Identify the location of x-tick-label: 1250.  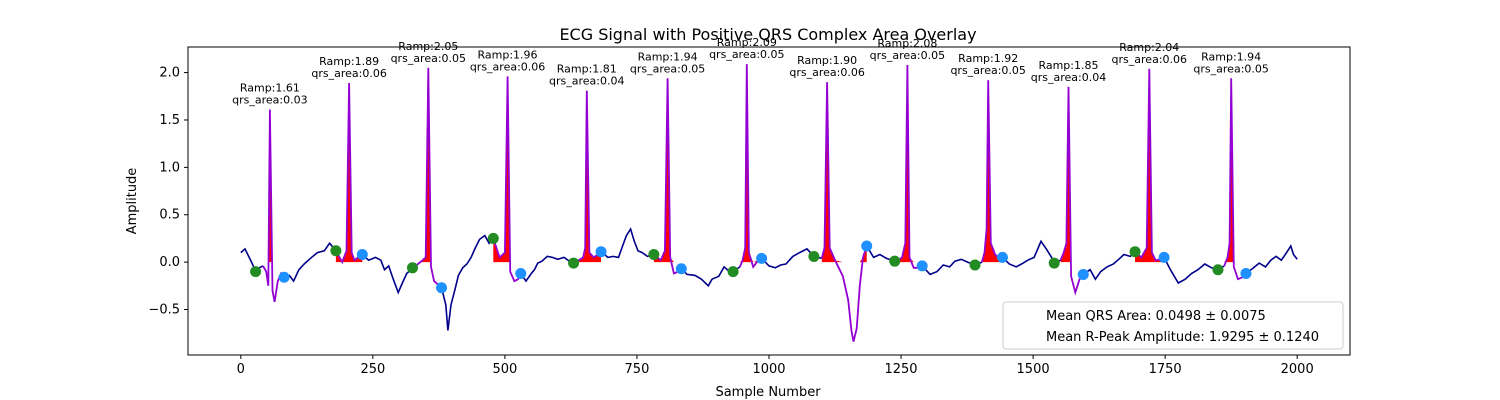
(900, 369).